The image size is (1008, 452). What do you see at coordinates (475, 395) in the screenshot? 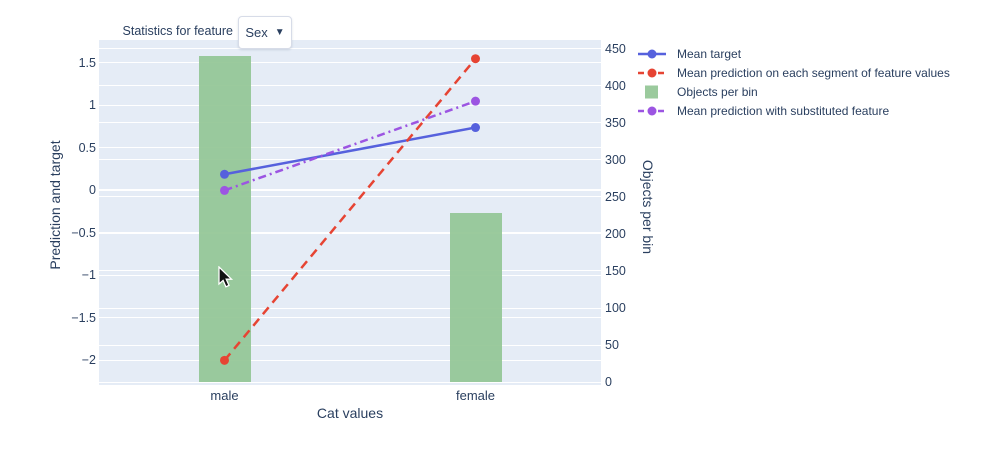
I see `x-axis-tick-label: female` at bounding box center [475, 395].